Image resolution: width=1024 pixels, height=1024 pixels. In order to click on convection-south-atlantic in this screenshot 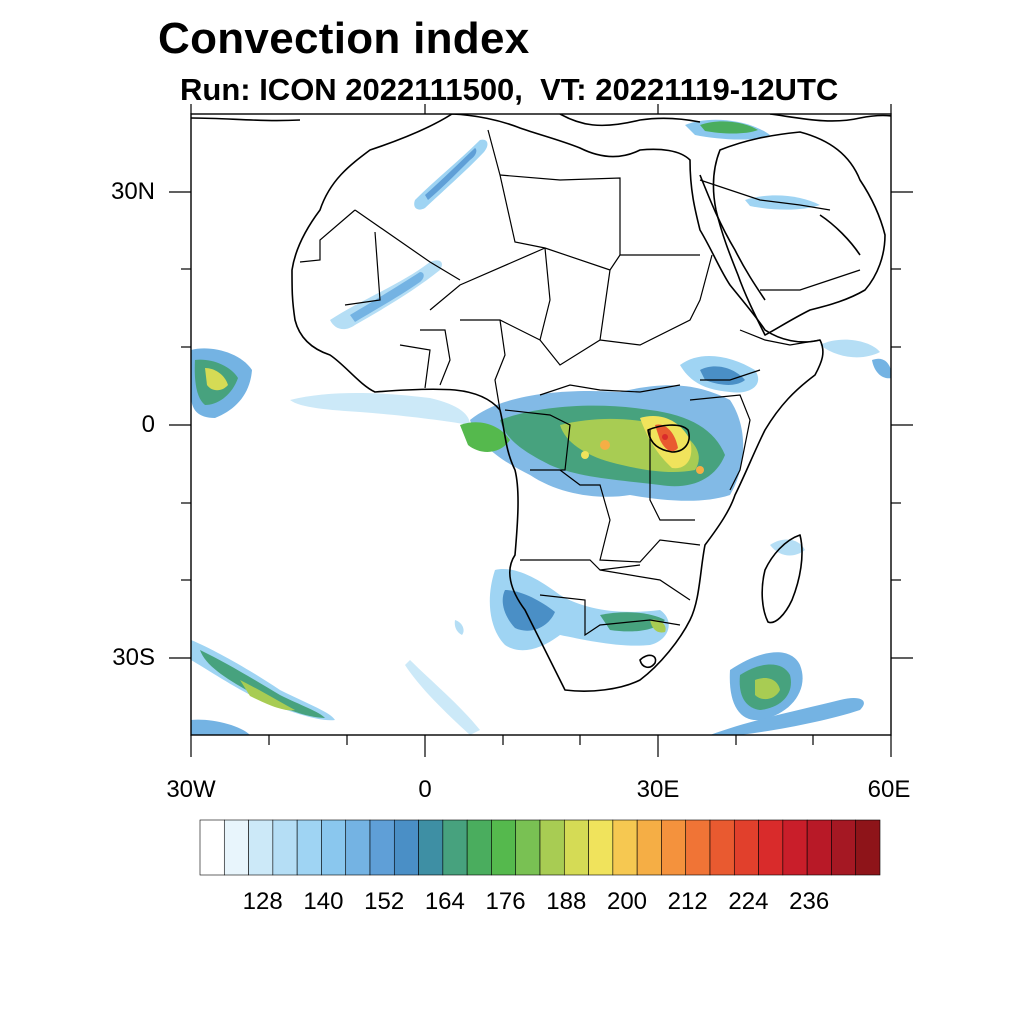, I will do `click(263, 680)`.